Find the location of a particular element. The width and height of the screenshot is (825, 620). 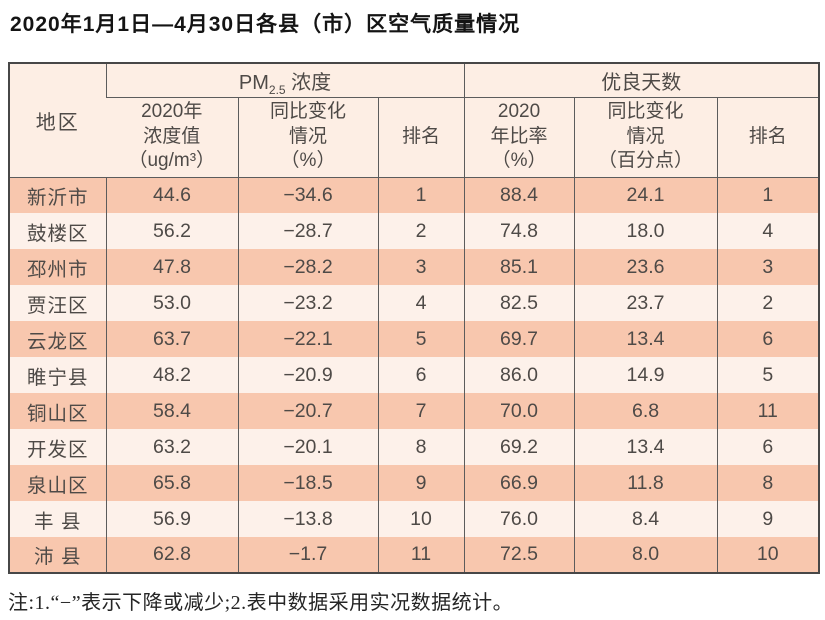

cell-pm-change: −34.6 is located at coordinates (307, 195).